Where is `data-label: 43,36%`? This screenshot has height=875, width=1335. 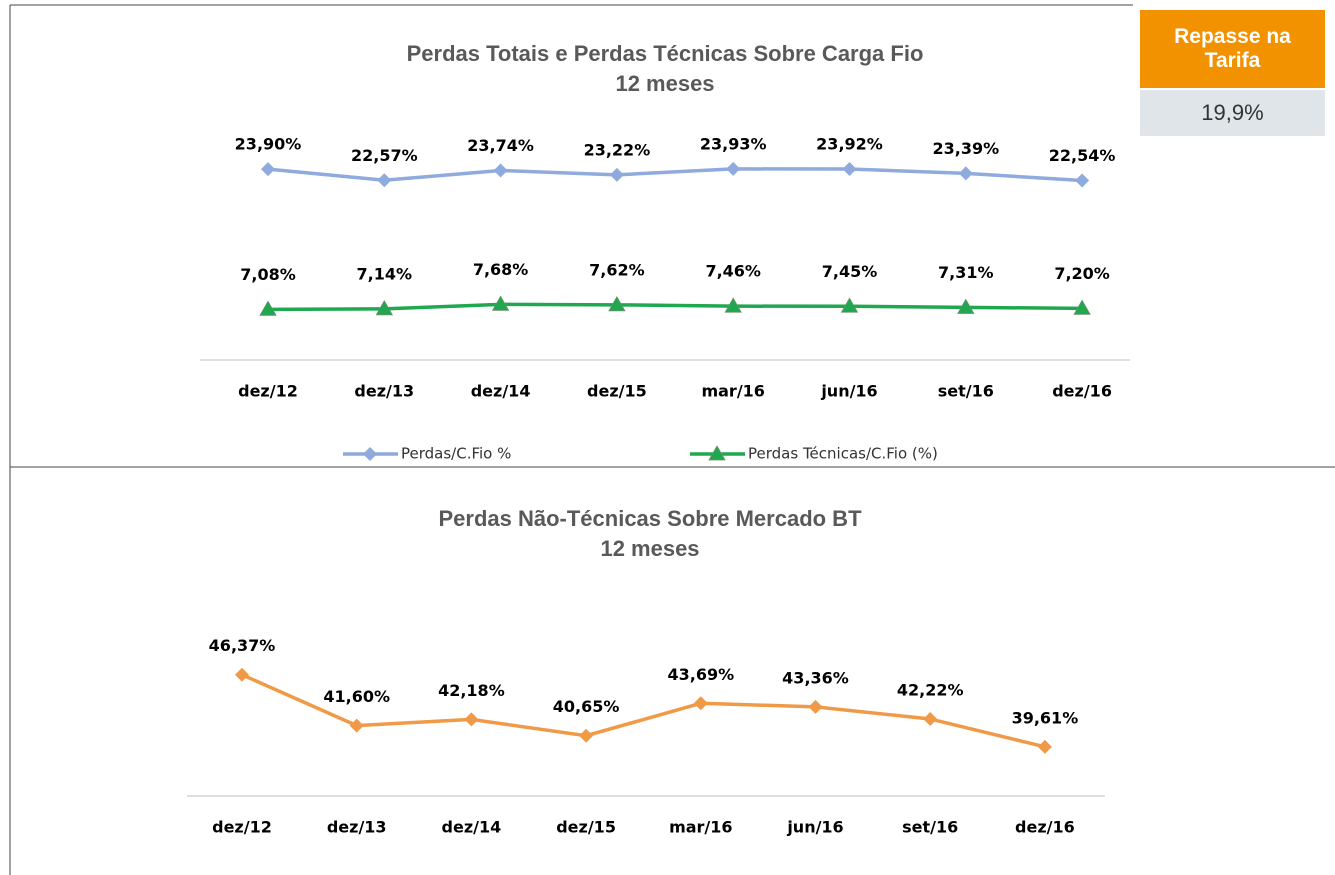 data-label: 43,36% is located at coordinates (815, 677).